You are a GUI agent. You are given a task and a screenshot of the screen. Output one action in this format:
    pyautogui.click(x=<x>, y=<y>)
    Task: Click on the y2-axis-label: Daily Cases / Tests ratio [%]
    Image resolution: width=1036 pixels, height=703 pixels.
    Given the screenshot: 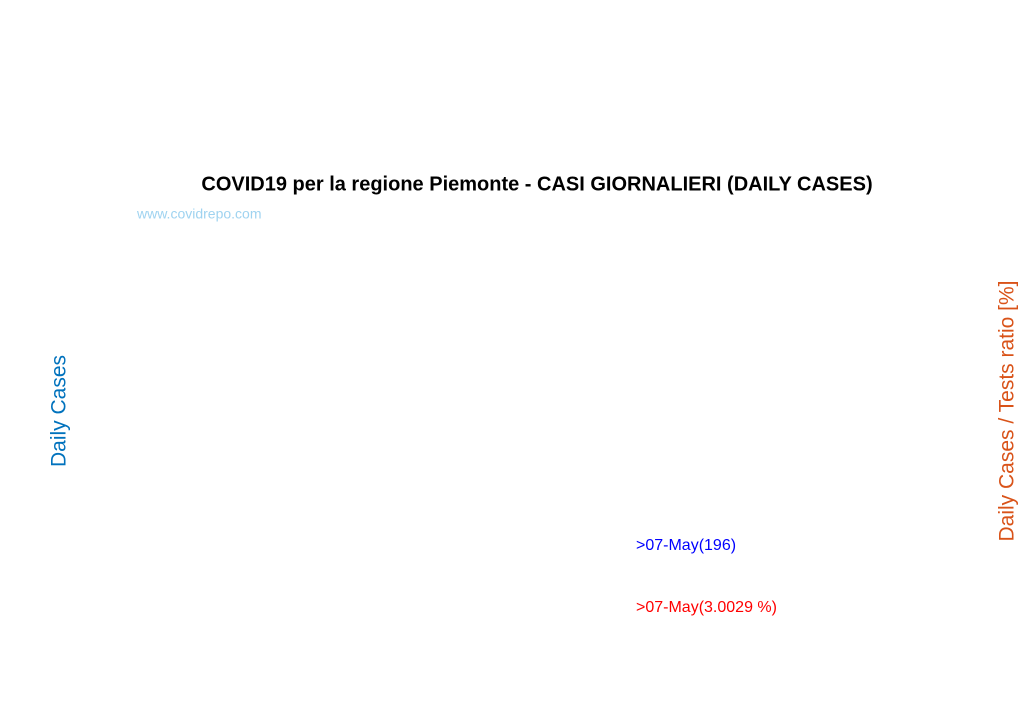 What is the action you would take?
    pyautogui.click(x=1007, y=410)
    